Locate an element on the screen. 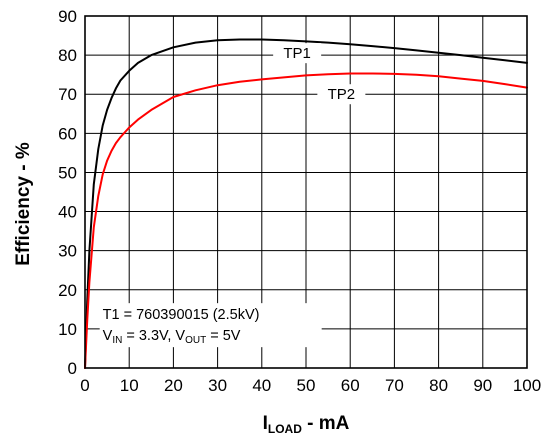 Image resolution: width=554 pixels, height=445 pixels. y-tick-label-20: 20 is located at coordinates (67, 290).